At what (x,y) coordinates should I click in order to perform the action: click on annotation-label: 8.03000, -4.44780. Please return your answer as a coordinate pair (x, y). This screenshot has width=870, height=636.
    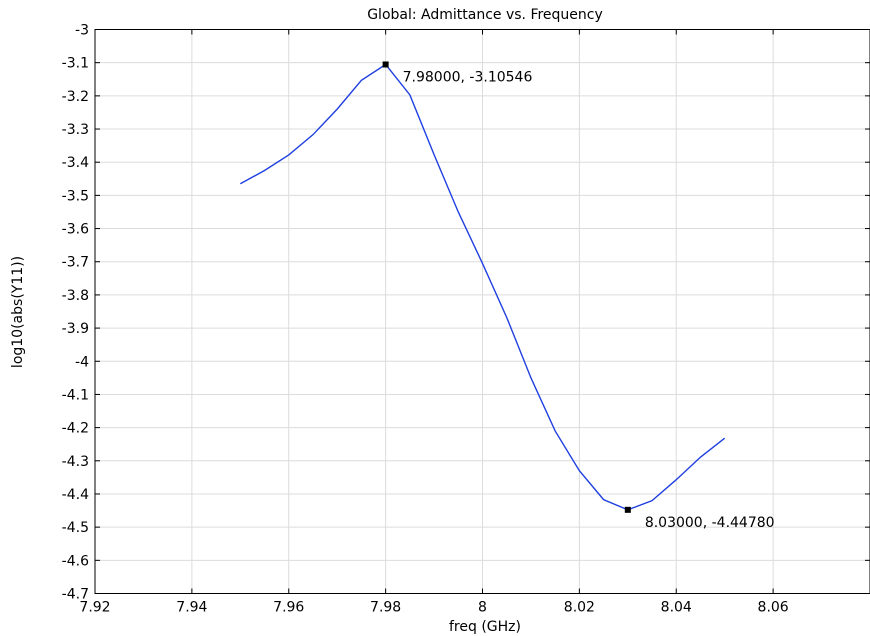
    Looking at the image, I should click on (710, 523).